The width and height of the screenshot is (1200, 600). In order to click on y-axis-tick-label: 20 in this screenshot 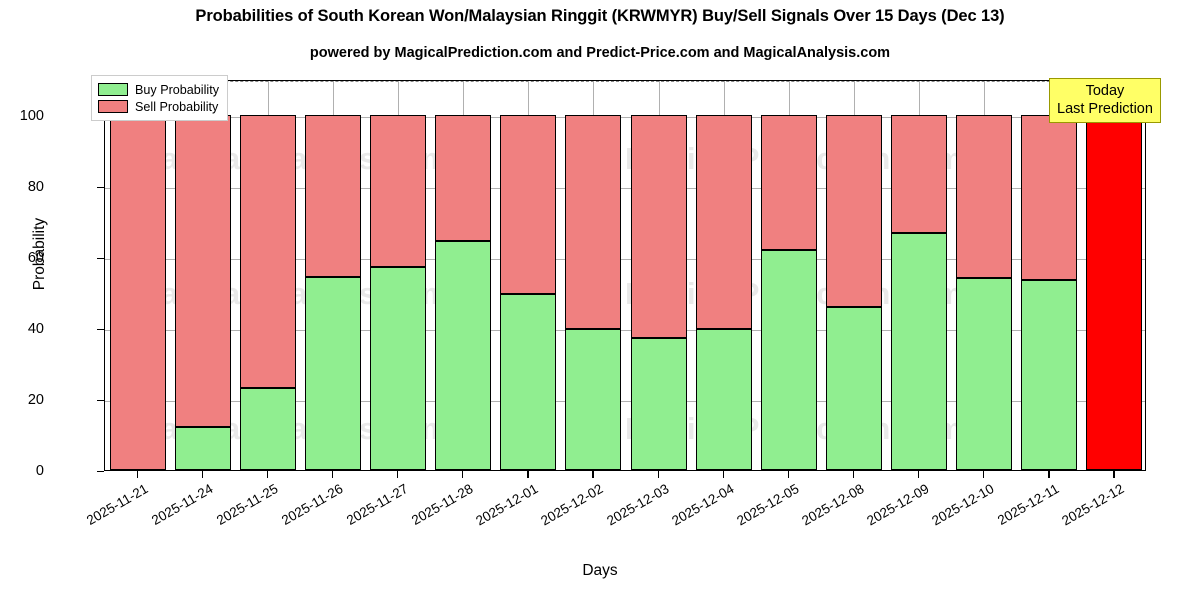, I will do `click(35, 399)`.